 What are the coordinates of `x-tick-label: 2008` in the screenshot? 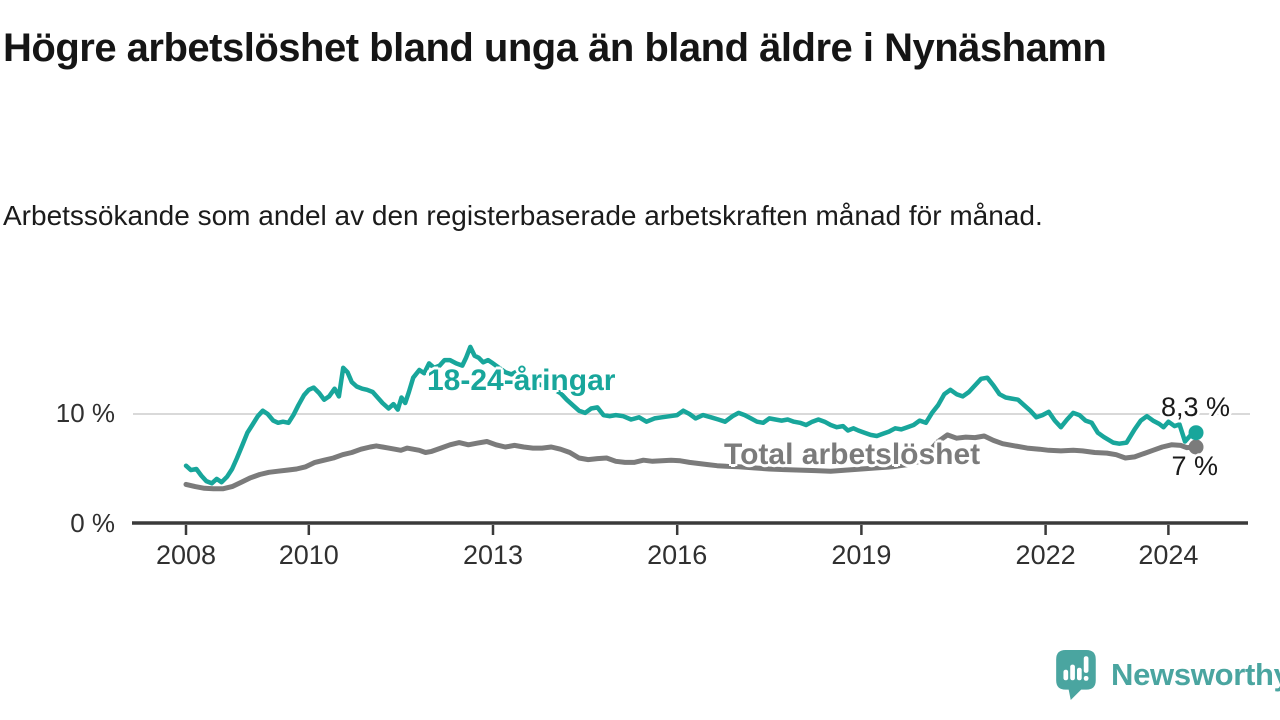 It's located at (186, 555).